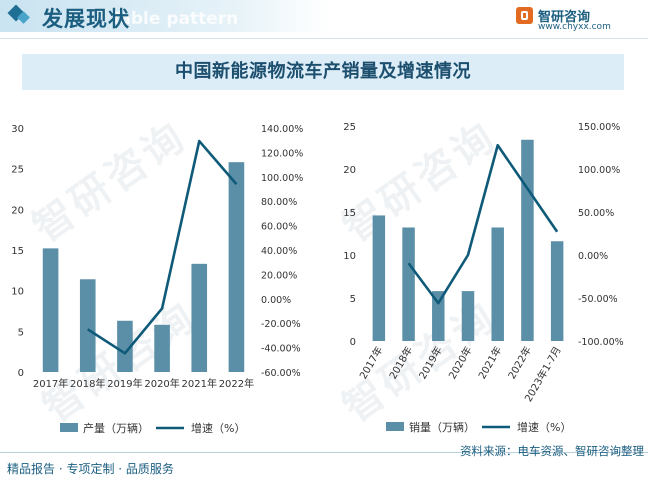 This screenshot has height=479, width=648. I want to click on header-bar: Table pattern 发展现状 智研咨询 www.chyxx.com, so click(324, 18).